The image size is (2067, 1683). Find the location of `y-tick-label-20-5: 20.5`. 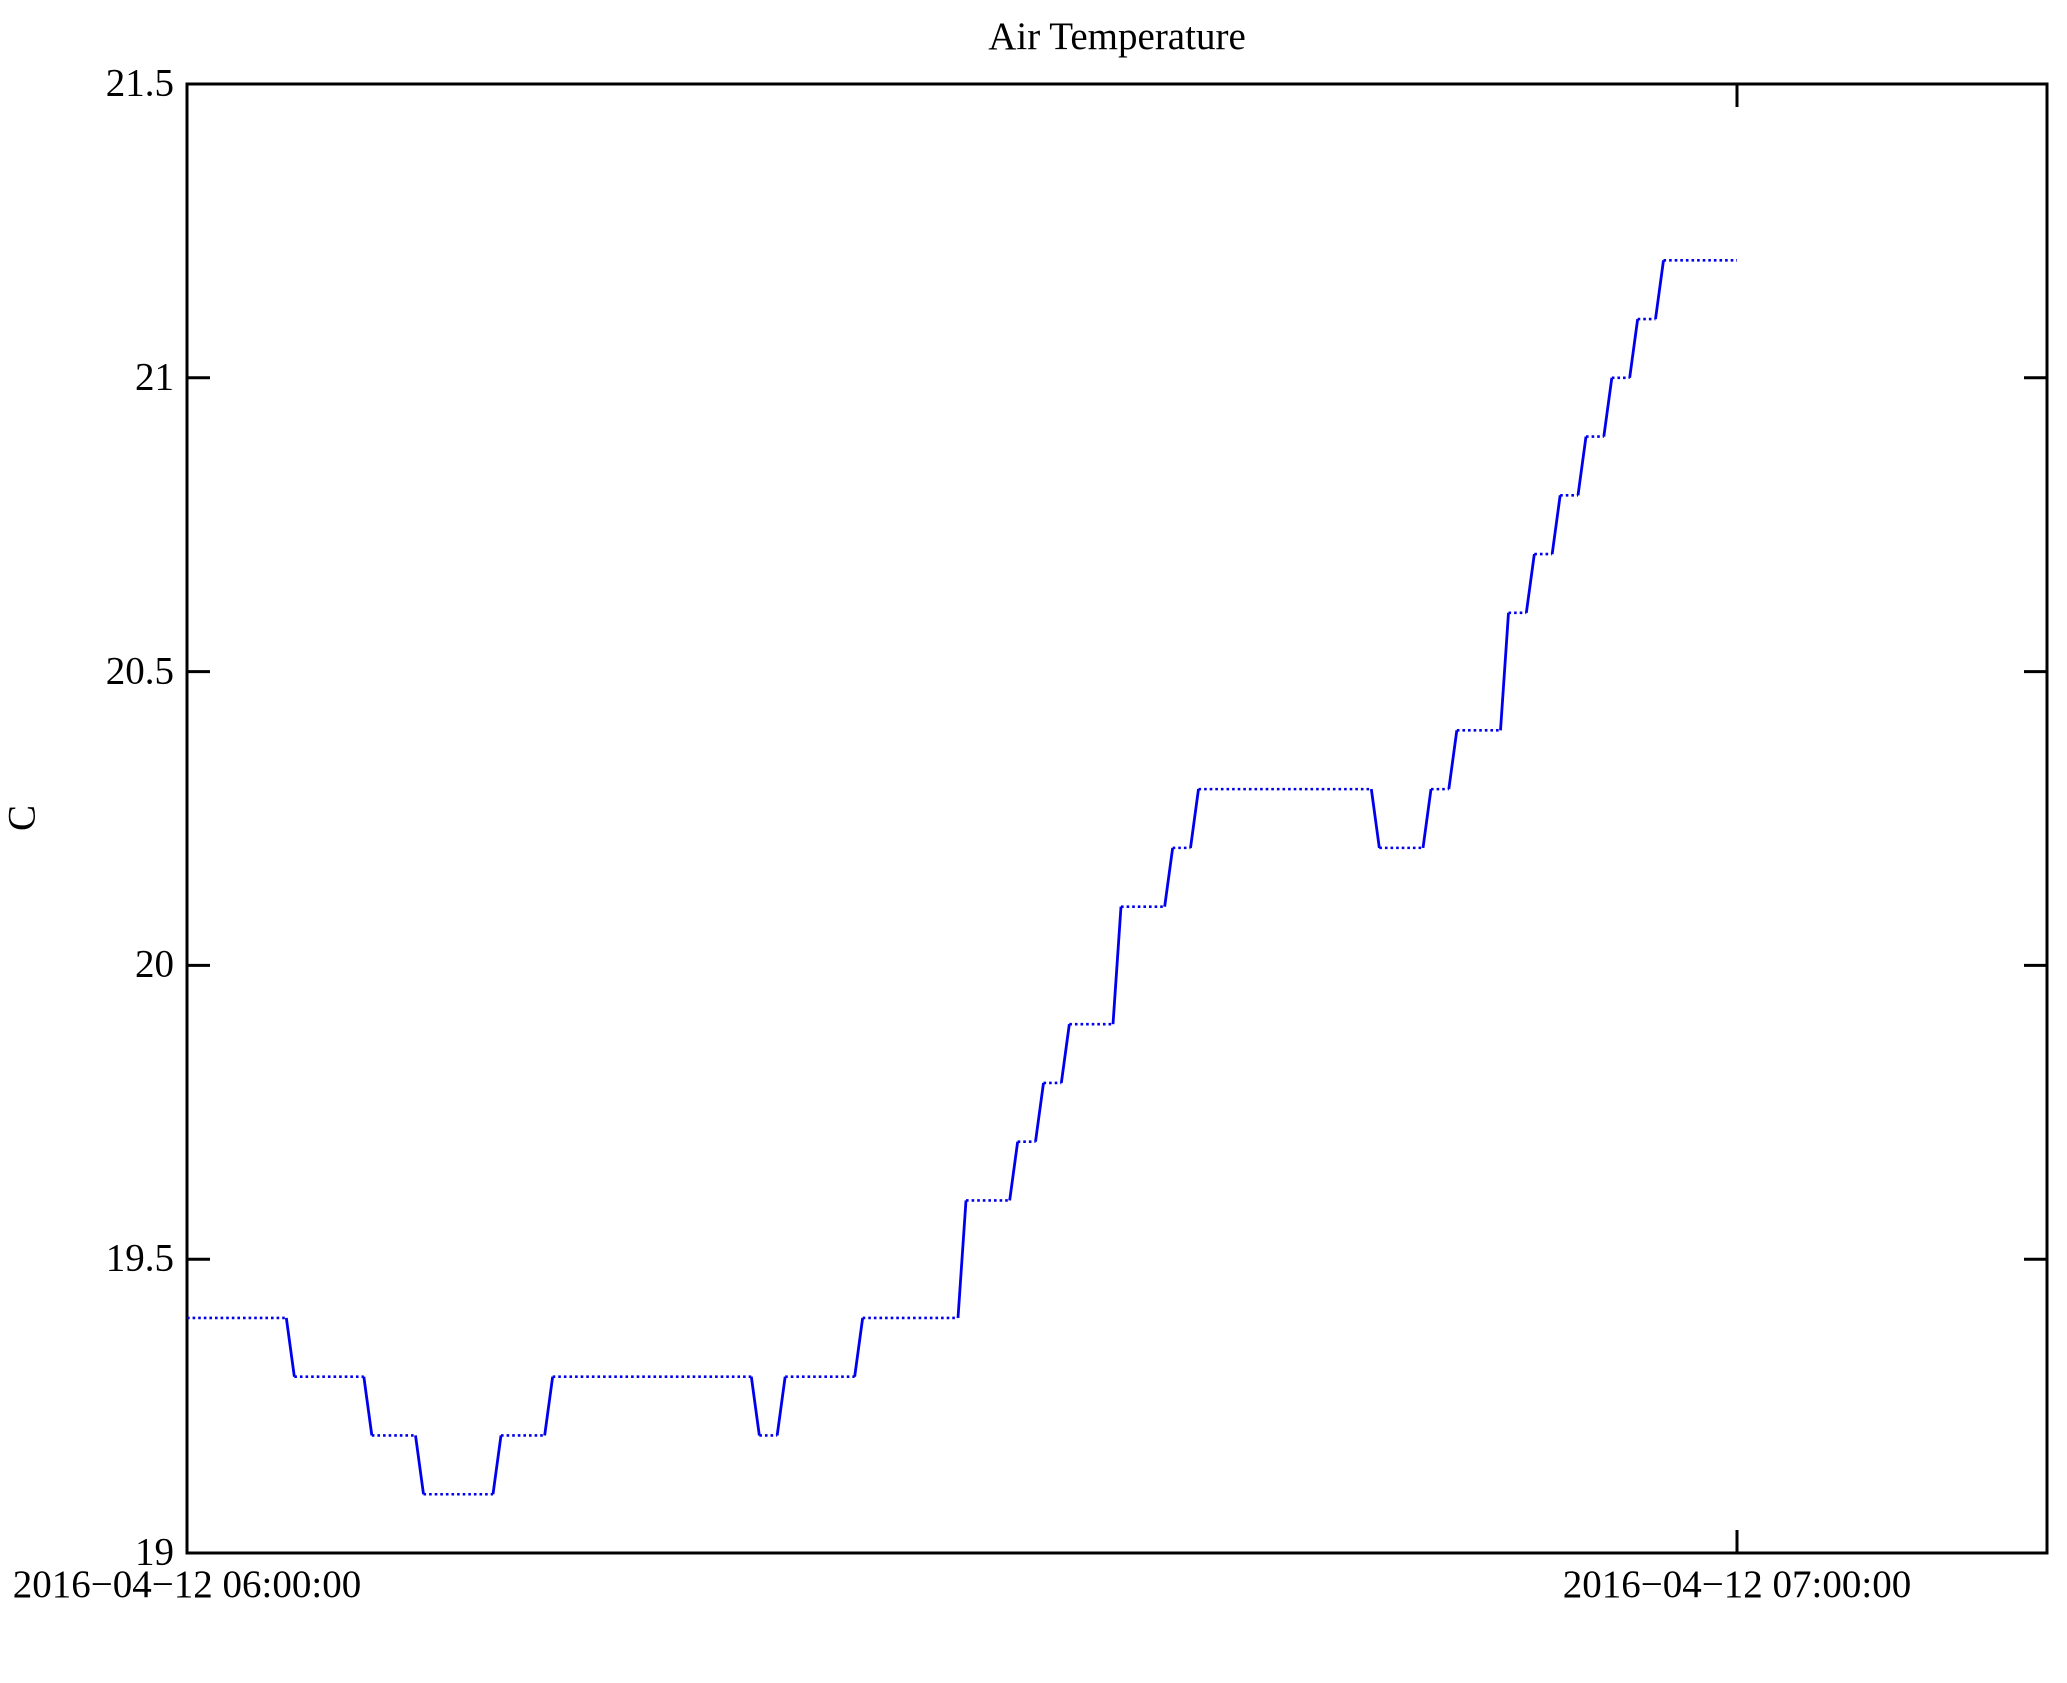

y-tick-label-20-5: 20.5 is located at coordinates (139, 671).